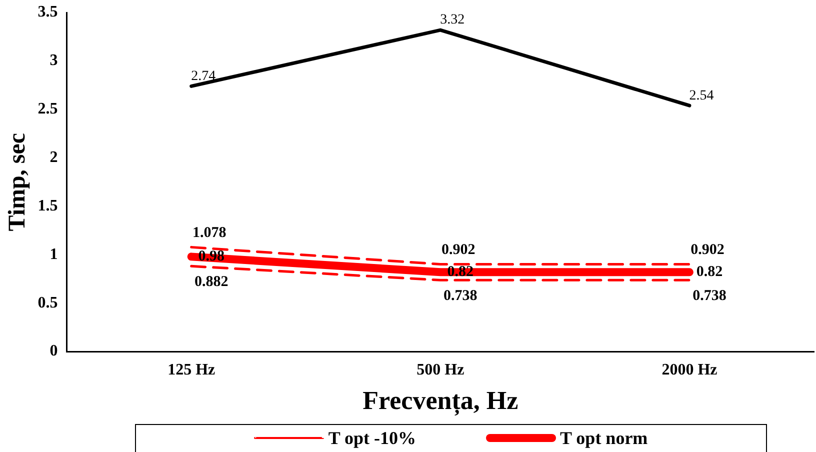 This screenshot has height=452, width=816. Describe the element at coordinates (604, 438) in the screenshot. I see `legend-label: T opt norm` at that location.